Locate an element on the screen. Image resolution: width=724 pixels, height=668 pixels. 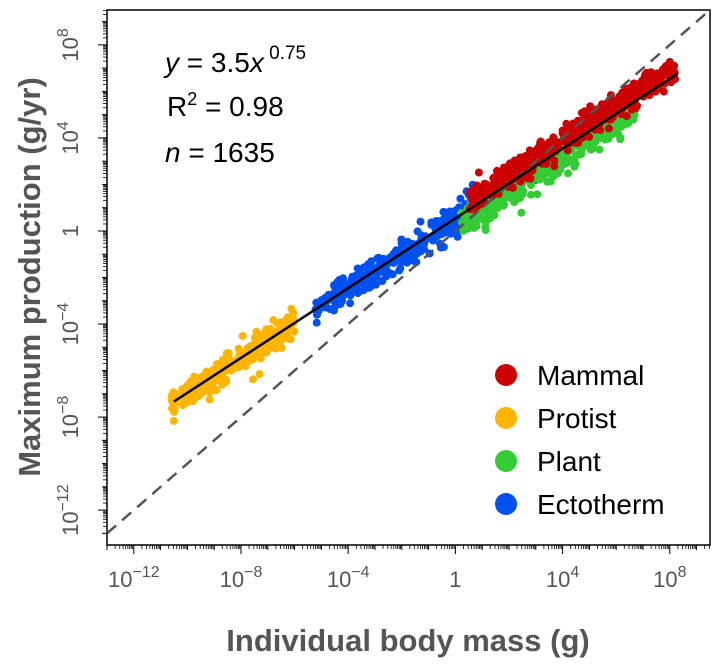
y-tick-label: 10−4 is located at coordinates (69, 324).